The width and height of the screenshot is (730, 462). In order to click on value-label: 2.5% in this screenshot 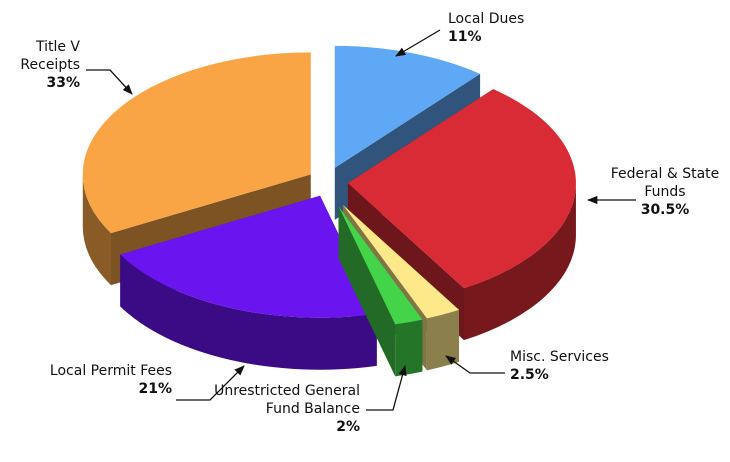, I will do `click(529, 375)`.